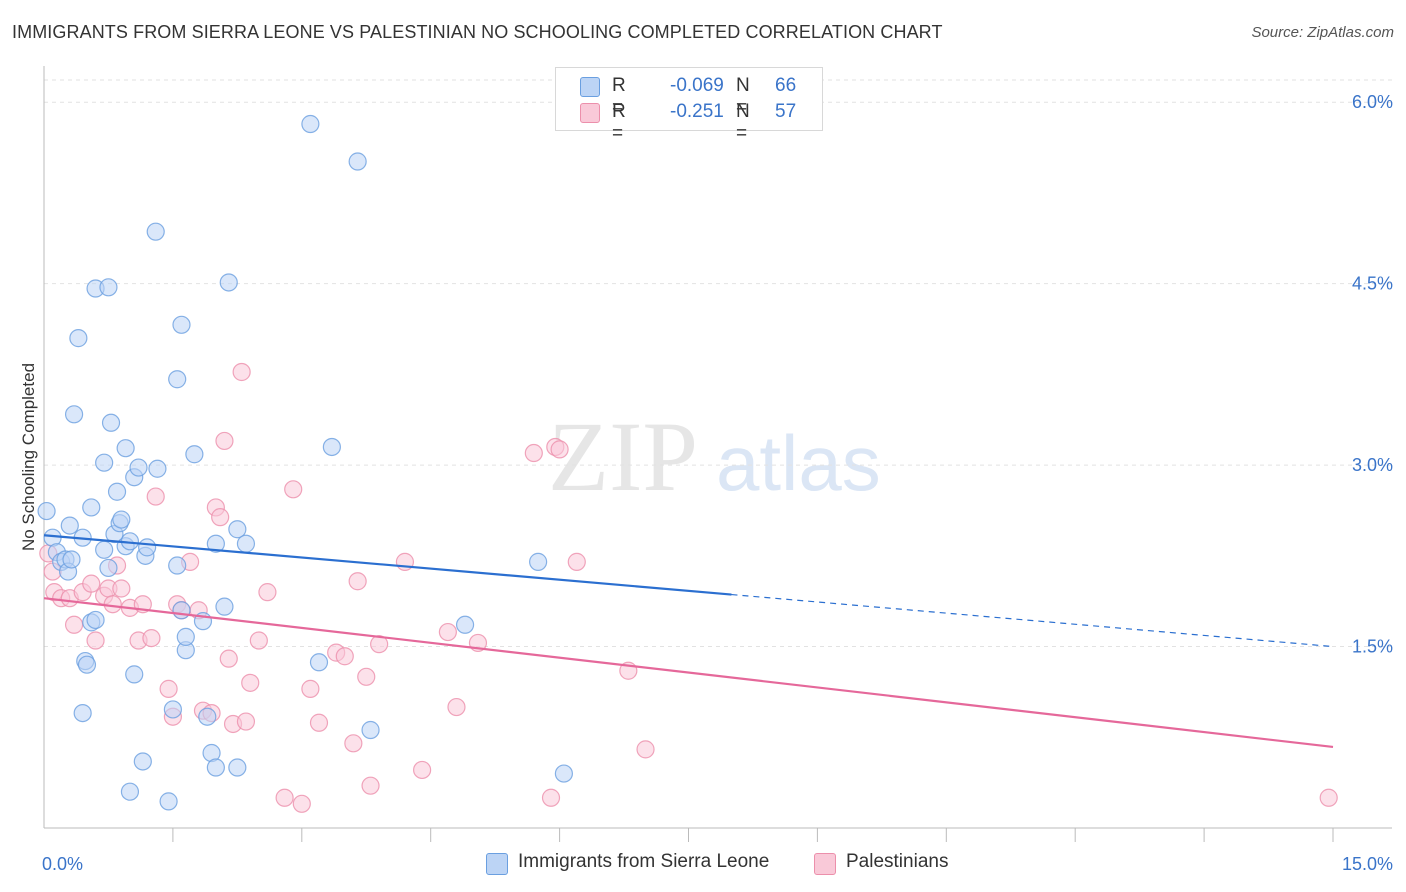 The height and width of the screenshot is (892, 1406). Describe the element at coordinates (623, 456) in the screenshot. I see `watermark-zip: ZIP` at that location.